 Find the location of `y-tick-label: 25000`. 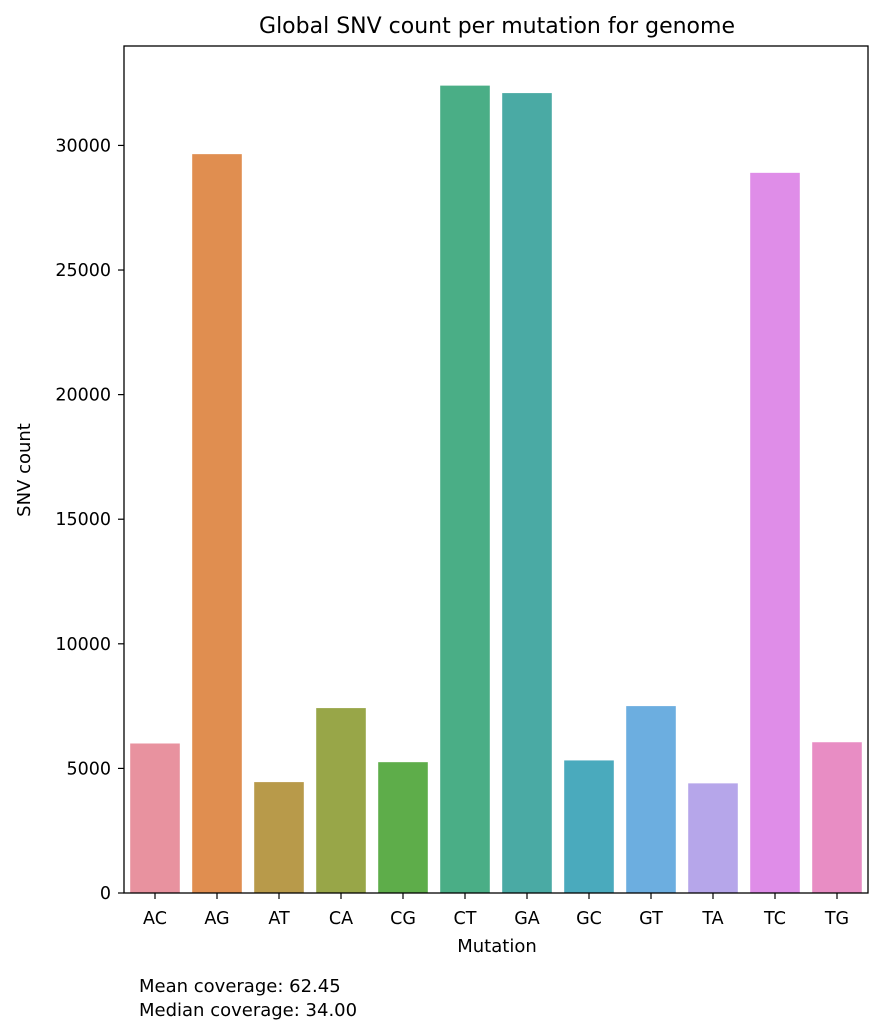

y-tick-label: 25000 is located at coordinates (83, 271).